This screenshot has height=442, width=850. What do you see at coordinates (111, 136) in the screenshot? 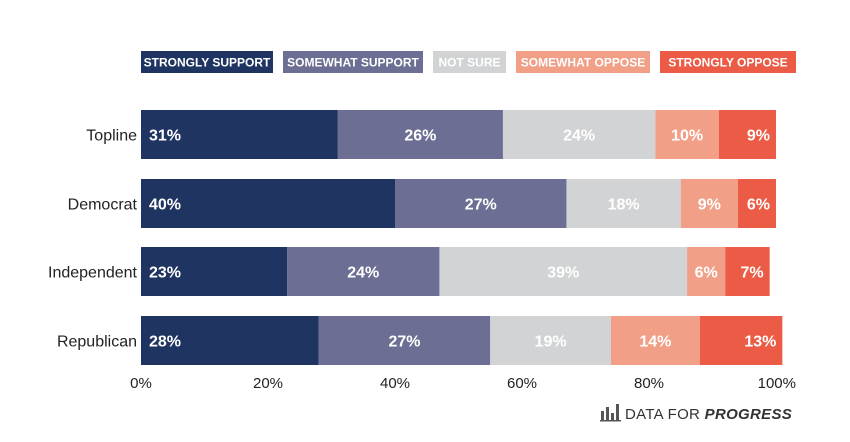
I see `category-label-0: Topline` at bounding box center [111, 136].